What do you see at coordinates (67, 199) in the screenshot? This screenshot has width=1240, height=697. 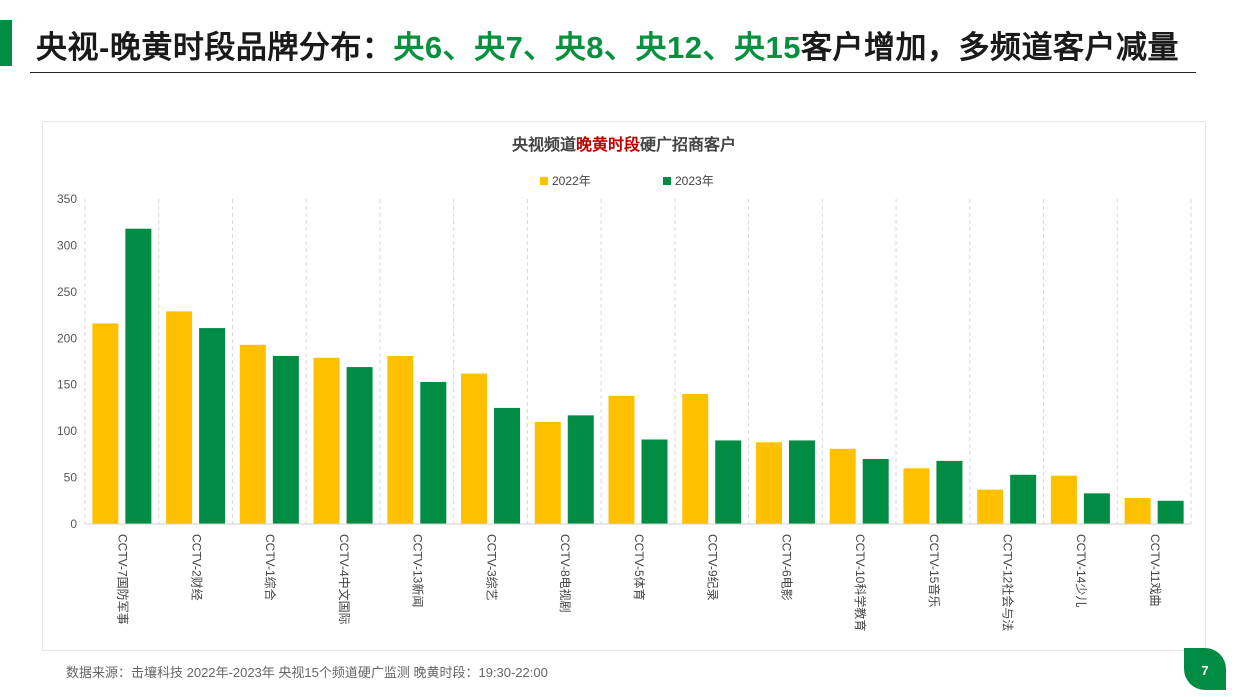 I see `y-tick-label: 350` at bounding box center [67, 199].